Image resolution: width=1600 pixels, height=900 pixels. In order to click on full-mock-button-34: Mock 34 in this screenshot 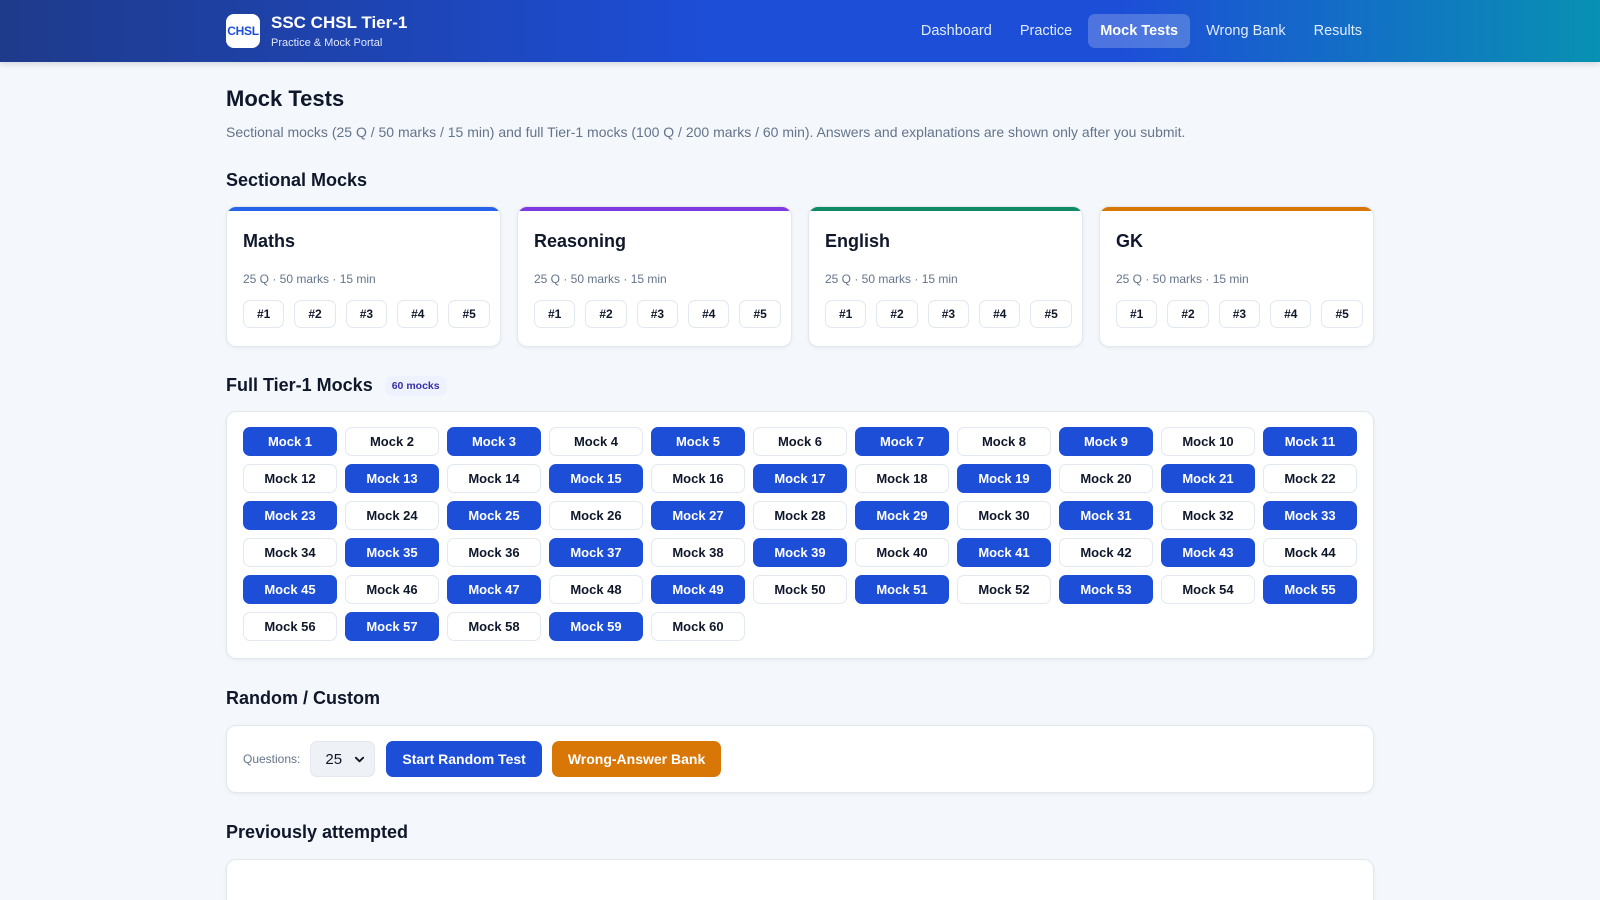, I will do `click(290, 552)`.